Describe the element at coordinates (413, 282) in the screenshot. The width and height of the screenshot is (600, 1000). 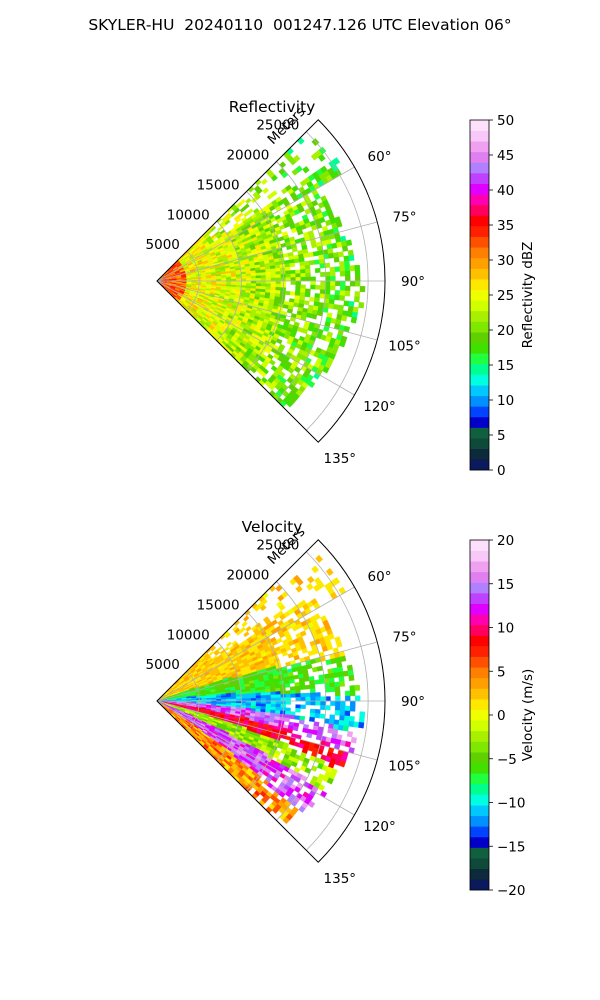
I see `azimuth-tick-label: 90°` at that location.